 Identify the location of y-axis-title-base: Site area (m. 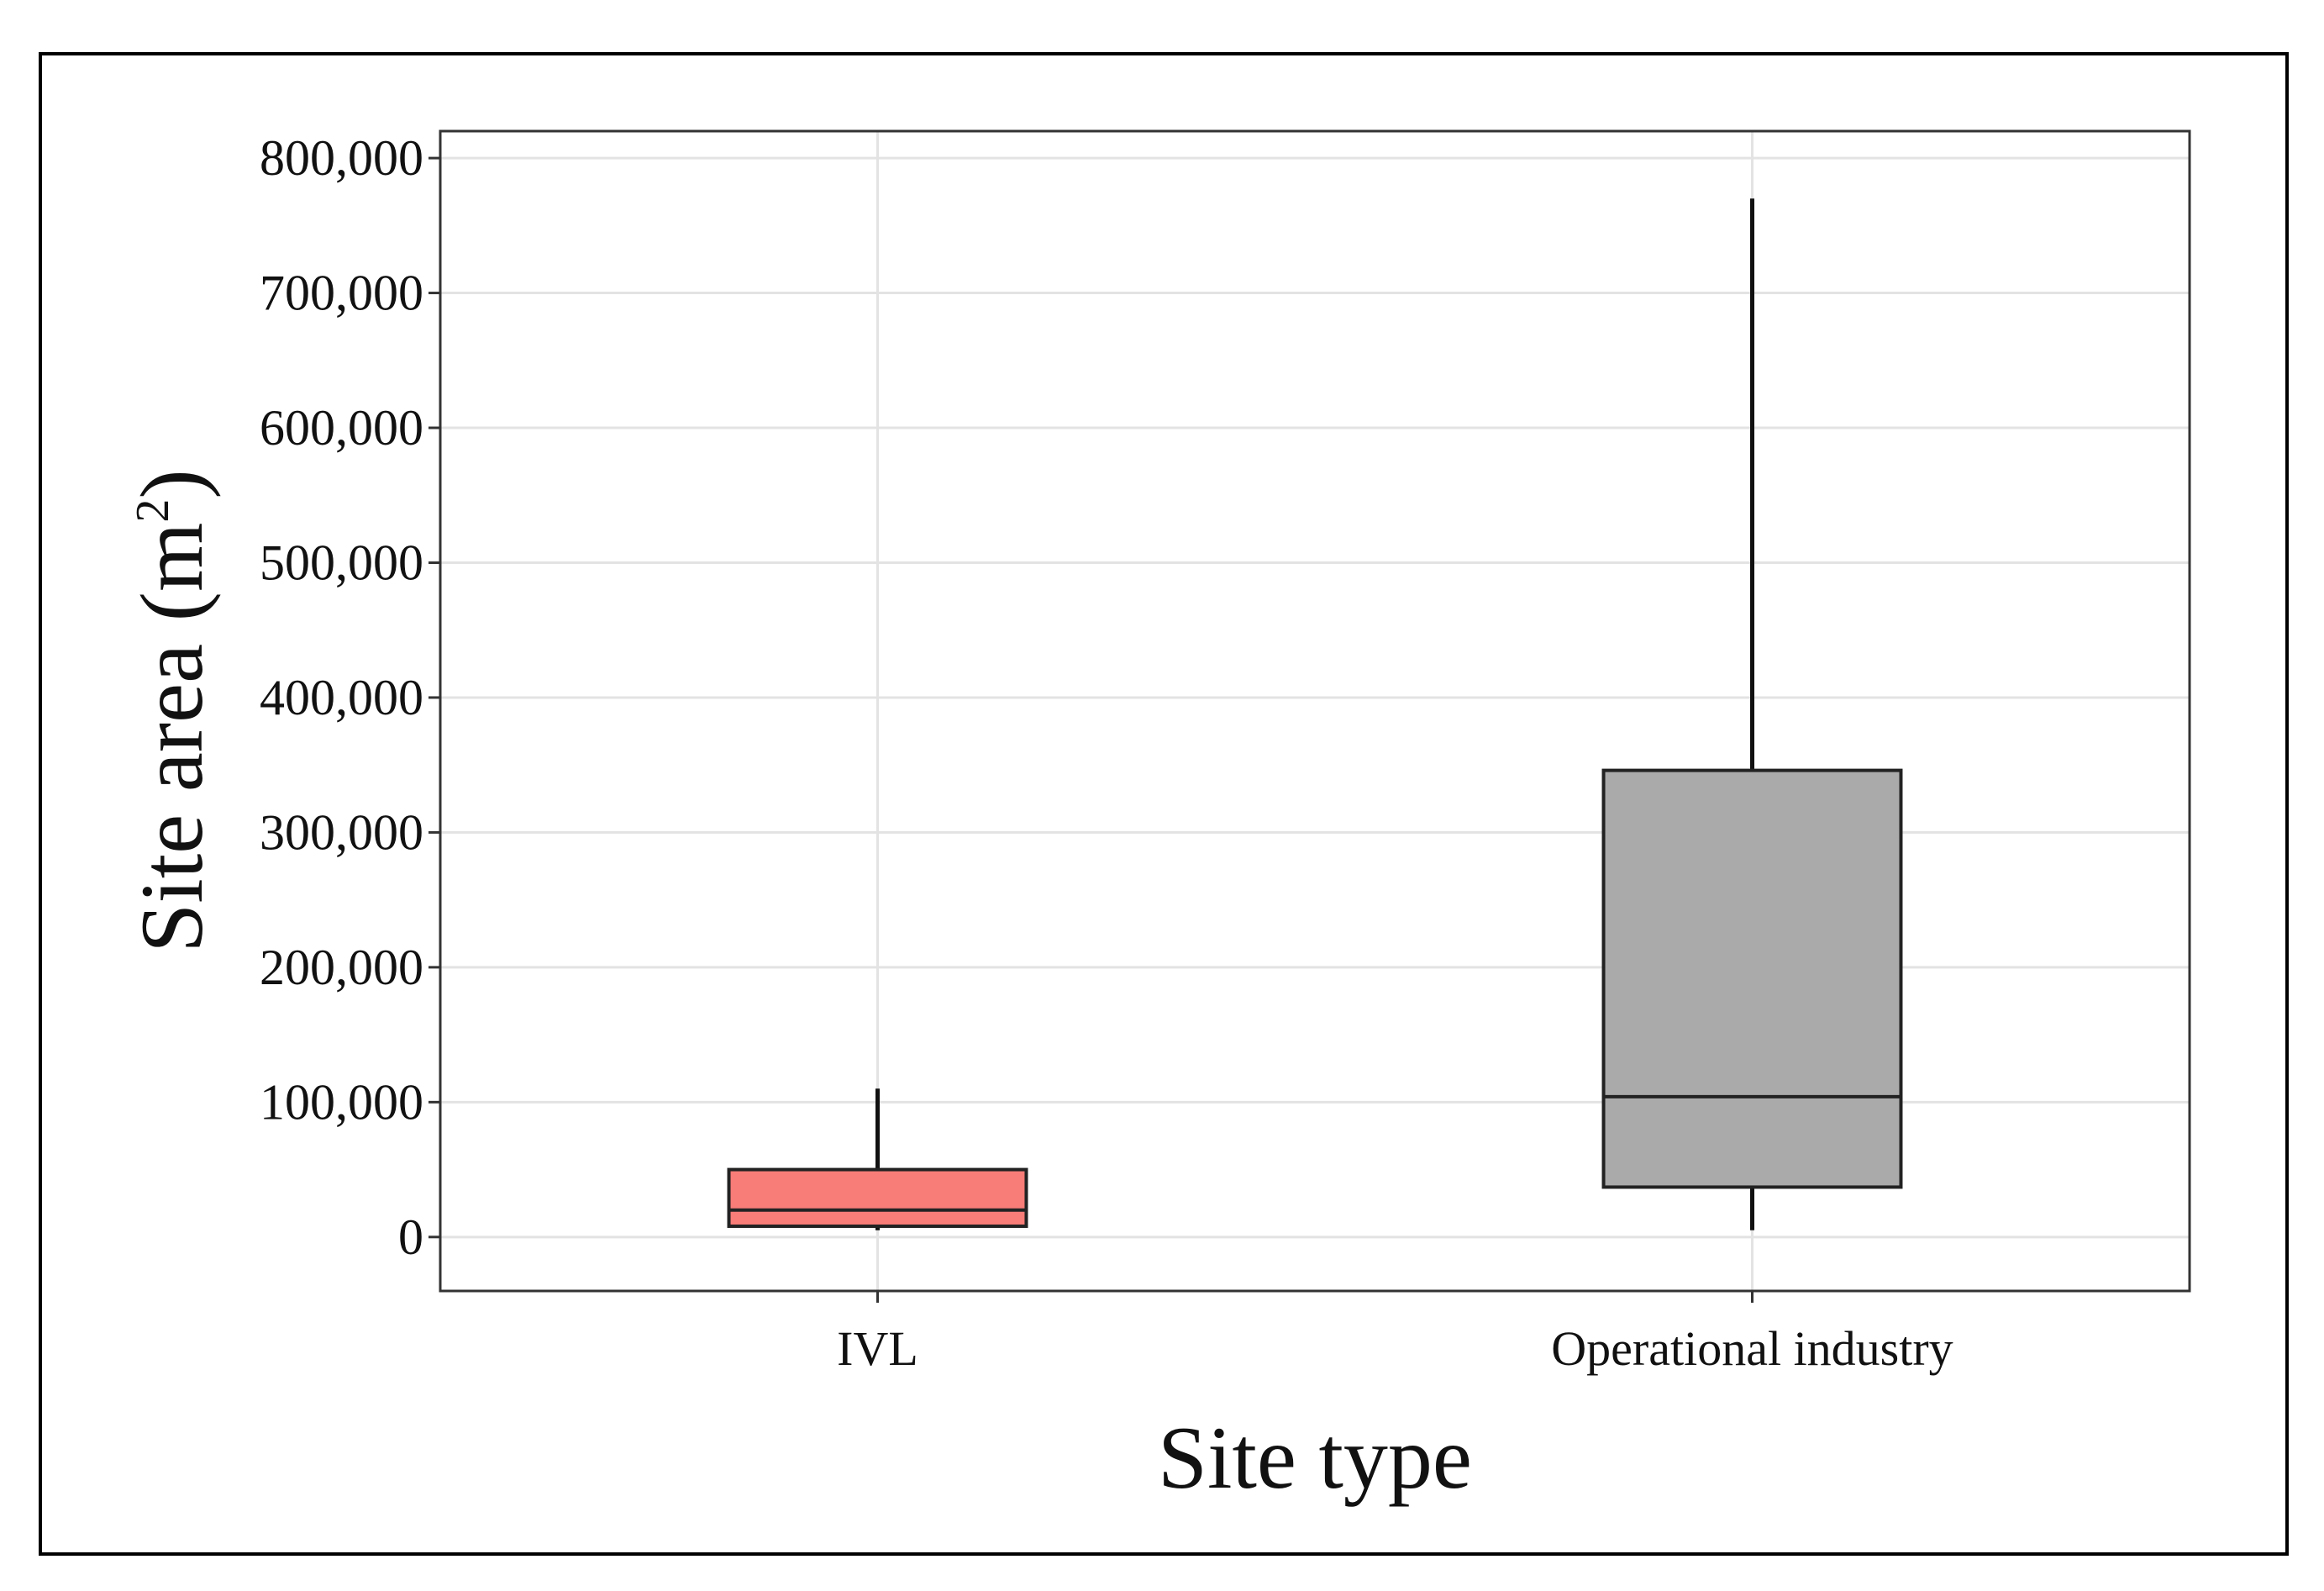
(172, 738).